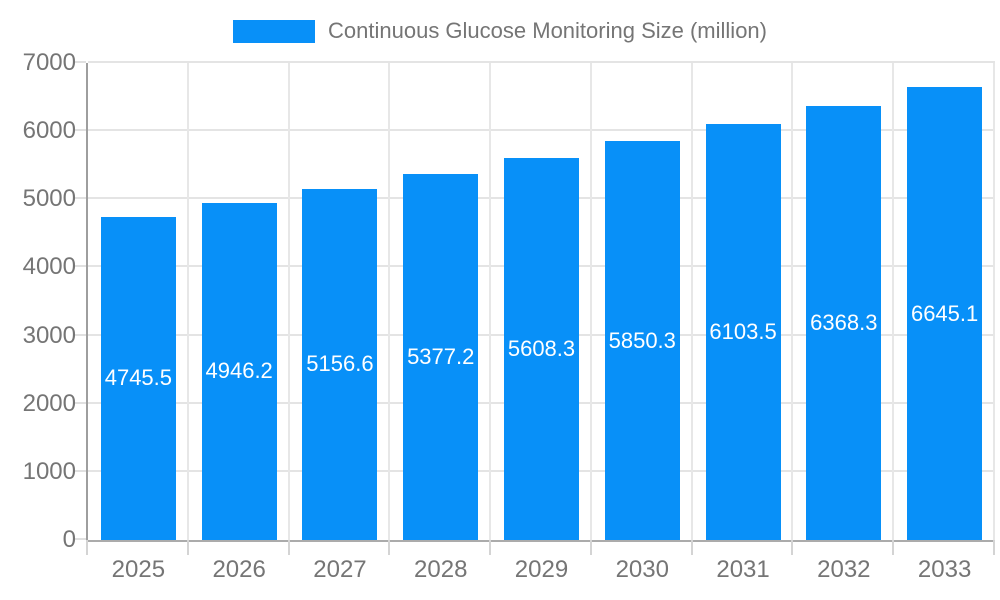 The width and height of the screenshot is (1000, 600). Describe the element at coordinates (49, 267) in the screenshot. I see `y-tick-label: 4000` at that location.